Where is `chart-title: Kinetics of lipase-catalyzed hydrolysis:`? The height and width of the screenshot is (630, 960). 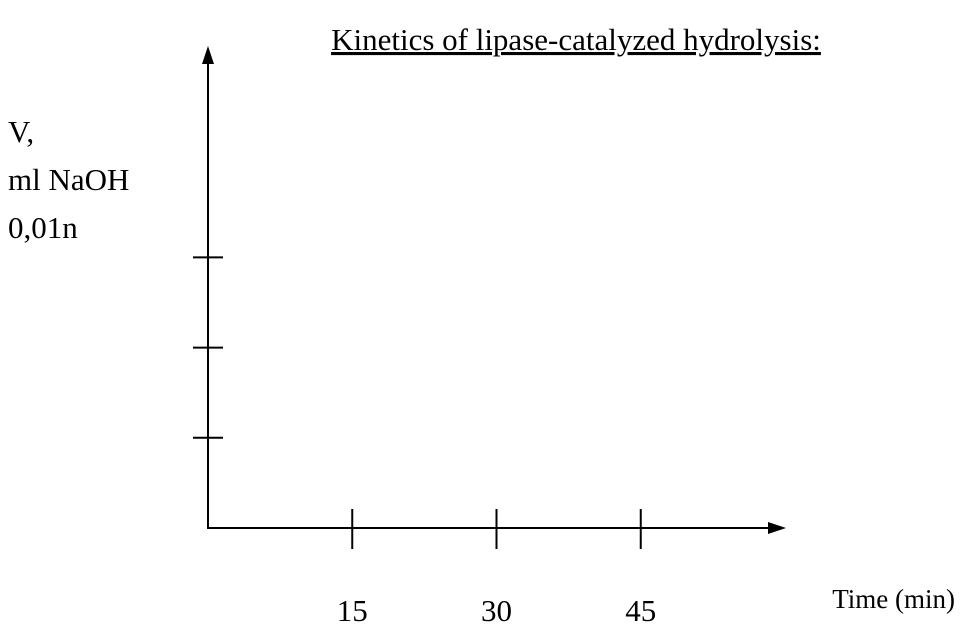 chart-title: Kinetics of lipase-catalyzed hydrolysis: is located at coordinates (576, 39).